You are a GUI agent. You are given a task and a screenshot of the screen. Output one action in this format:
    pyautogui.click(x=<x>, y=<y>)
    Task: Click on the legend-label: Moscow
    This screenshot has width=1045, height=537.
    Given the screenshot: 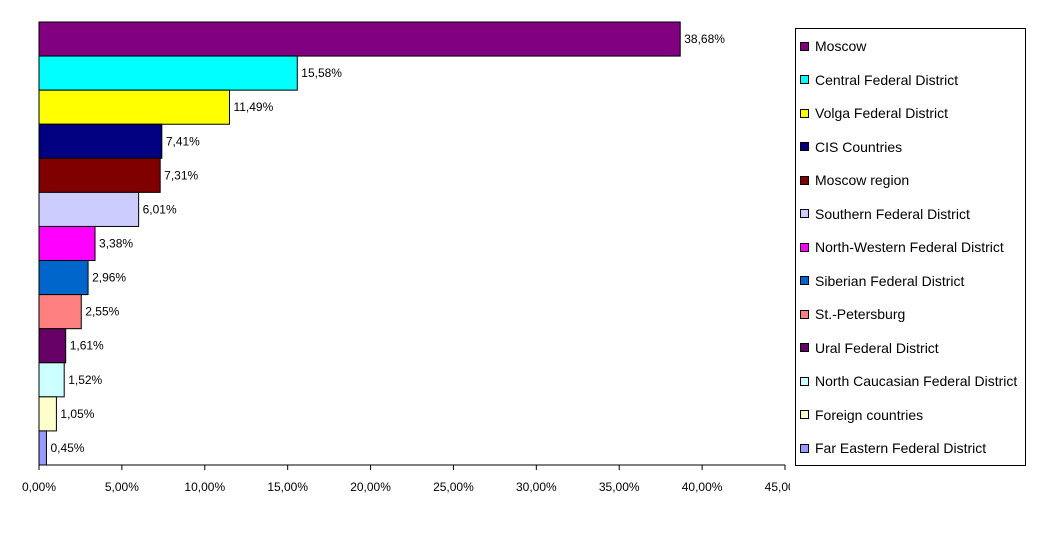 What is the action you would take?
    pyautogui.click(x=841, y=46)
    